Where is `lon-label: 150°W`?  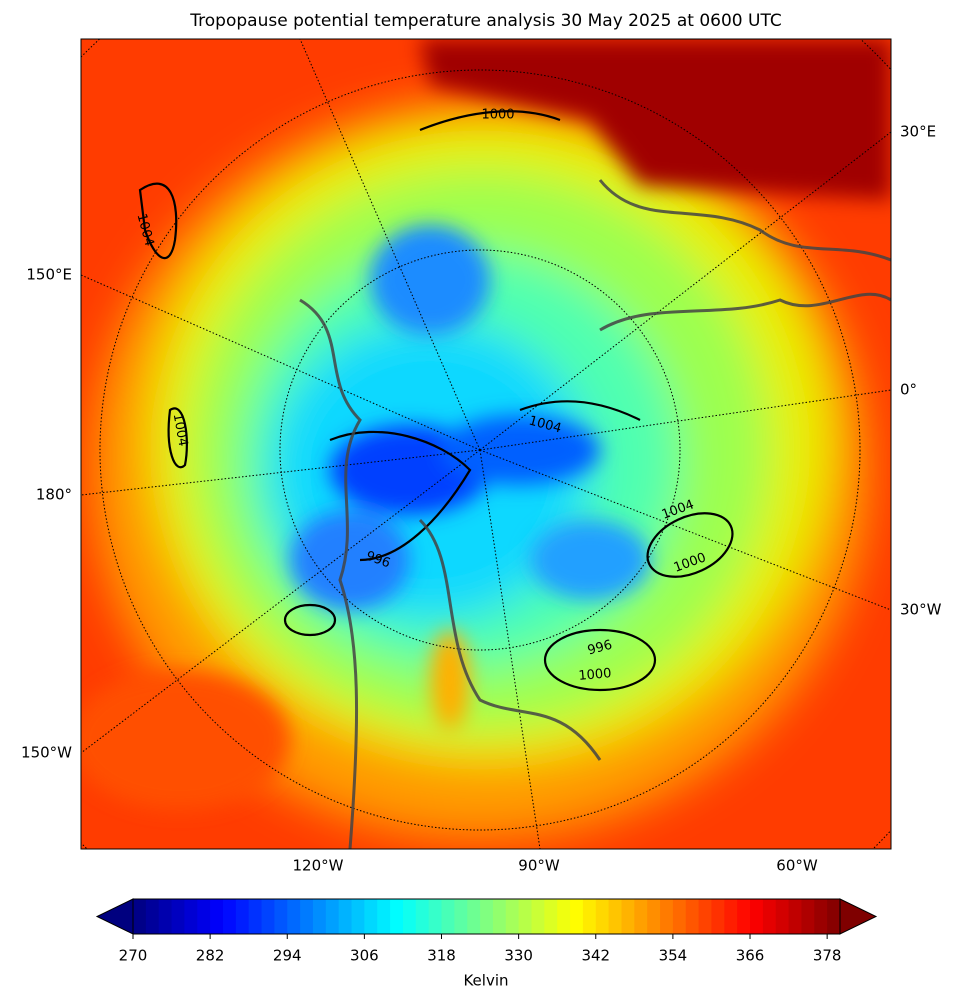 lon-label: 150°W is located at coordinates (46, 753).